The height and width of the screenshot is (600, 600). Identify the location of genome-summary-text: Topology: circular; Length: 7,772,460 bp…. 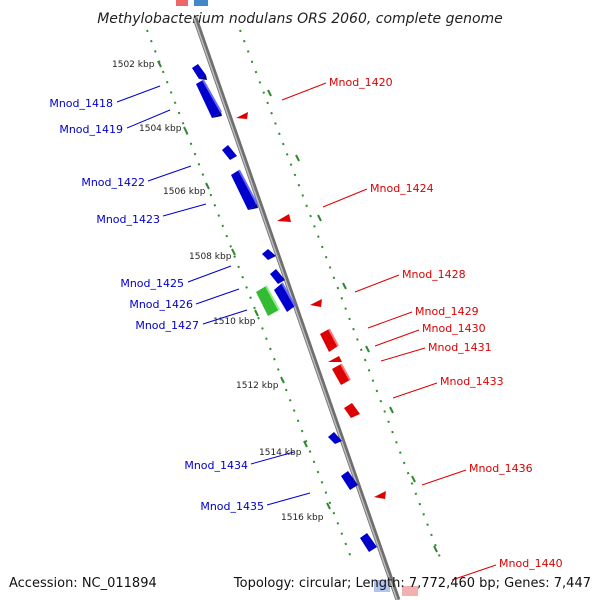
(412, 583).